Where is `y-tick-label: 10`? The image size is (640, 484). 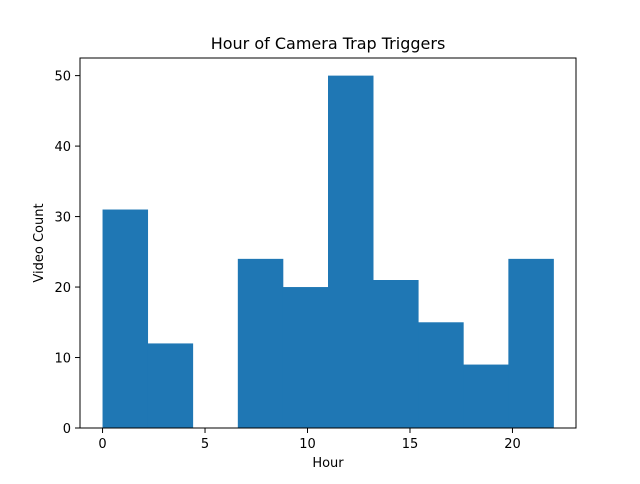
y-tick-label: 10 is located at coordinates (62, 359).